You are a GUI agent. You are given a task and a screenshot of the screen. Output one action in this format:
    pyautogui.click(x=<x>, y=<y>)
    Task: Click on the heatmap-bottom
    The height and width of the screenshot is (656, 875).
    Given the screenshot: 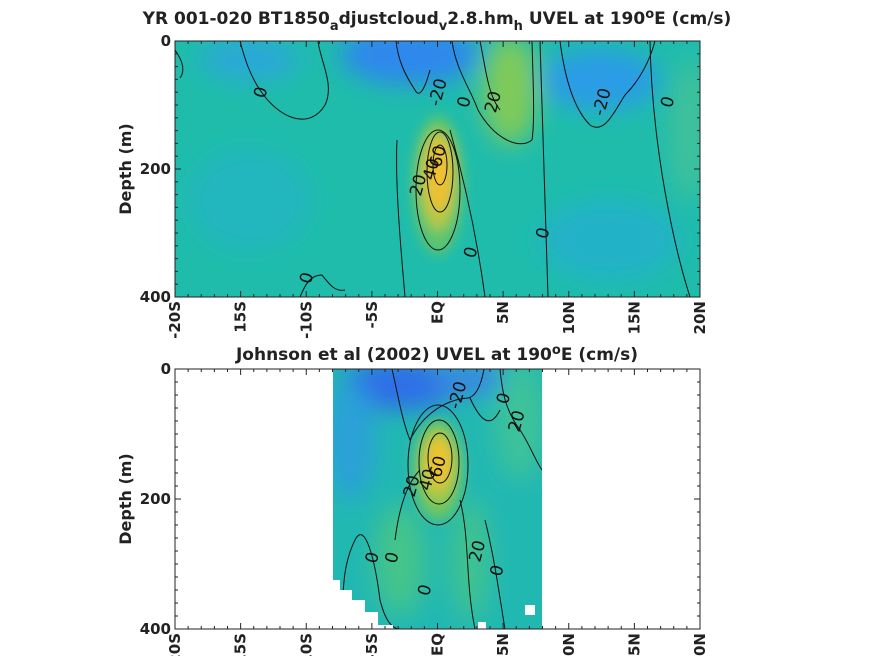 What is the action you would take?
    pyautogui.click(x=437, y=499)
    